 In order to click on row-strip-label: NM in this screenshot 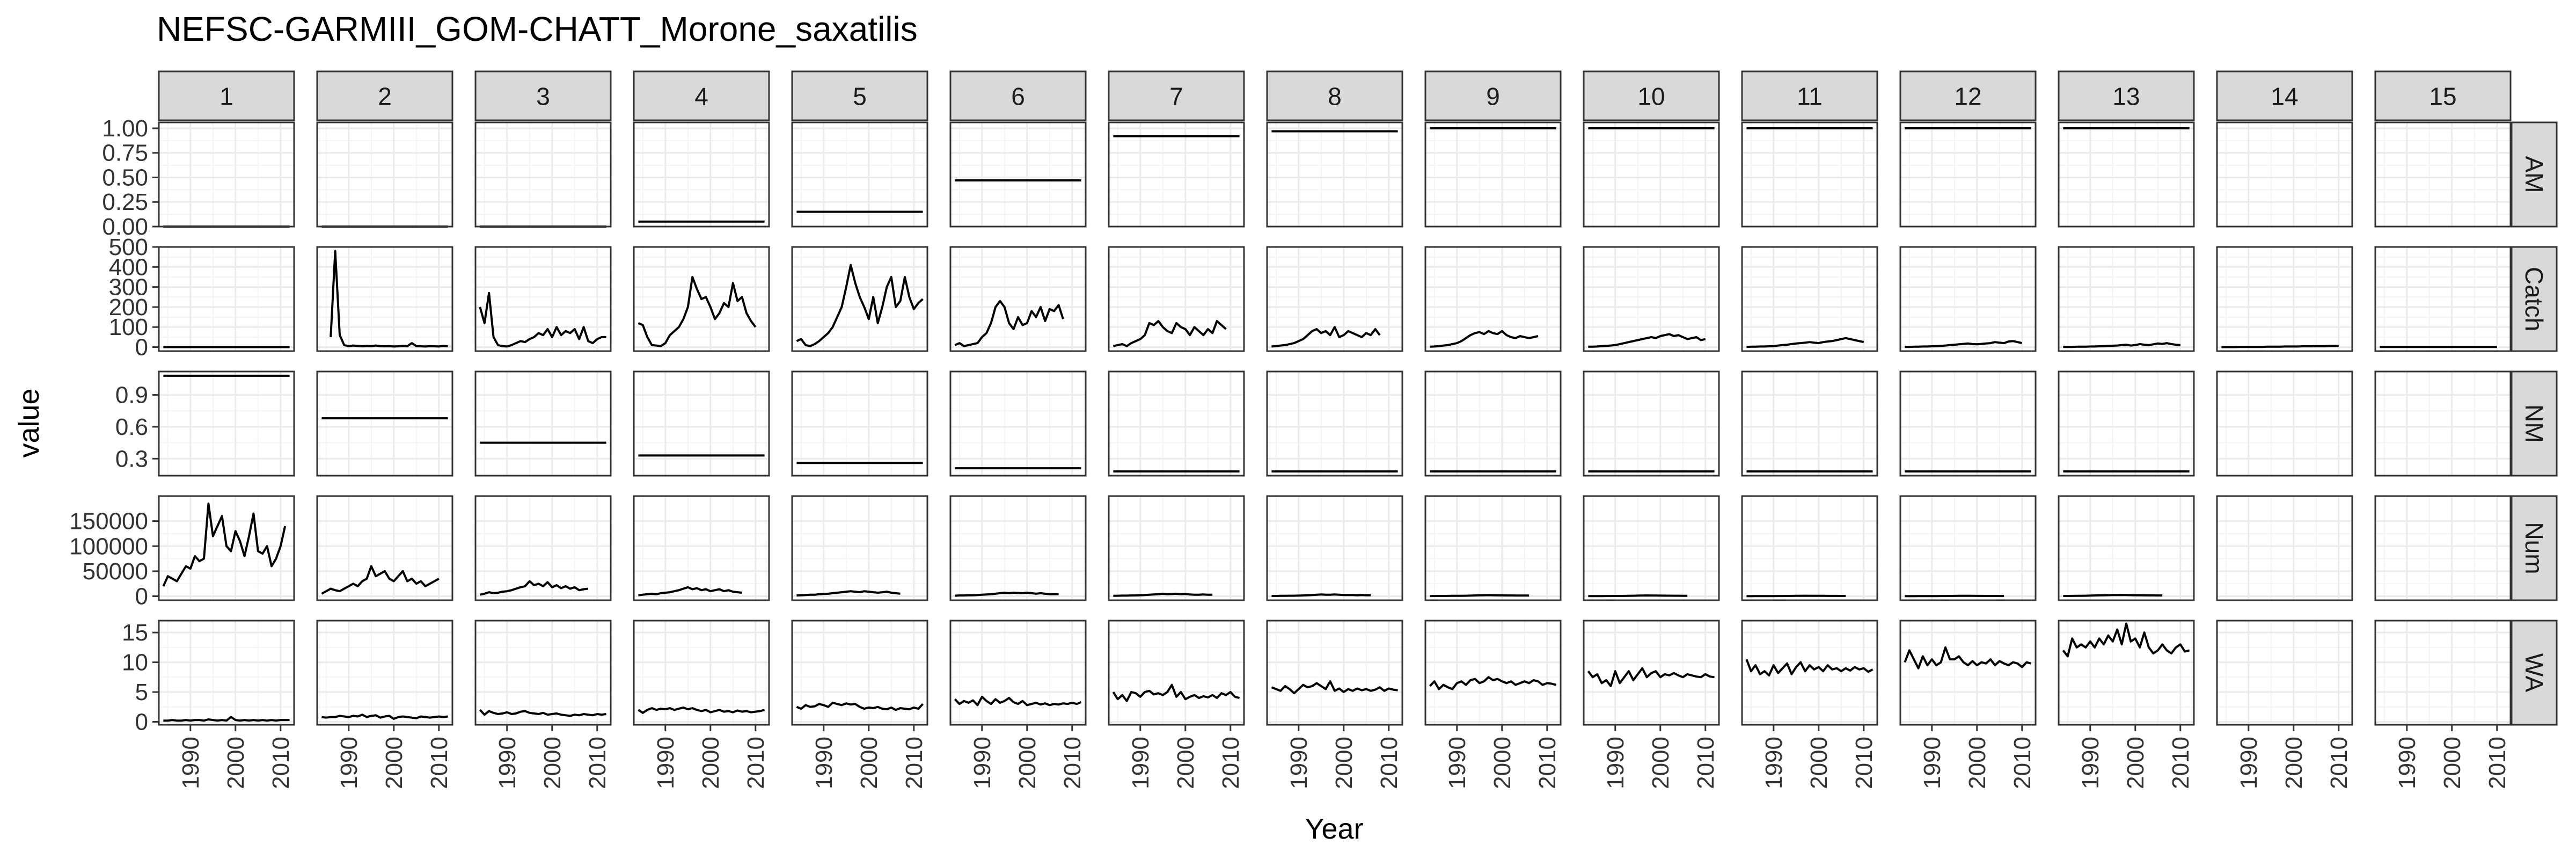, I will do `click(2534, 423)`.